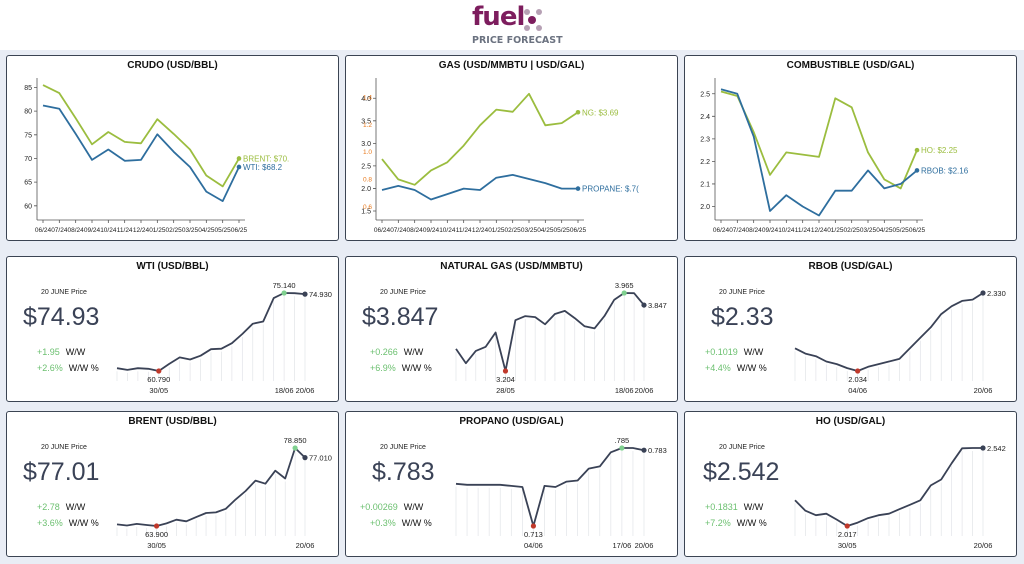  Describe the element at coordinates (741, 472) in the screenshot. I see `current-price: $2.542` at that location.